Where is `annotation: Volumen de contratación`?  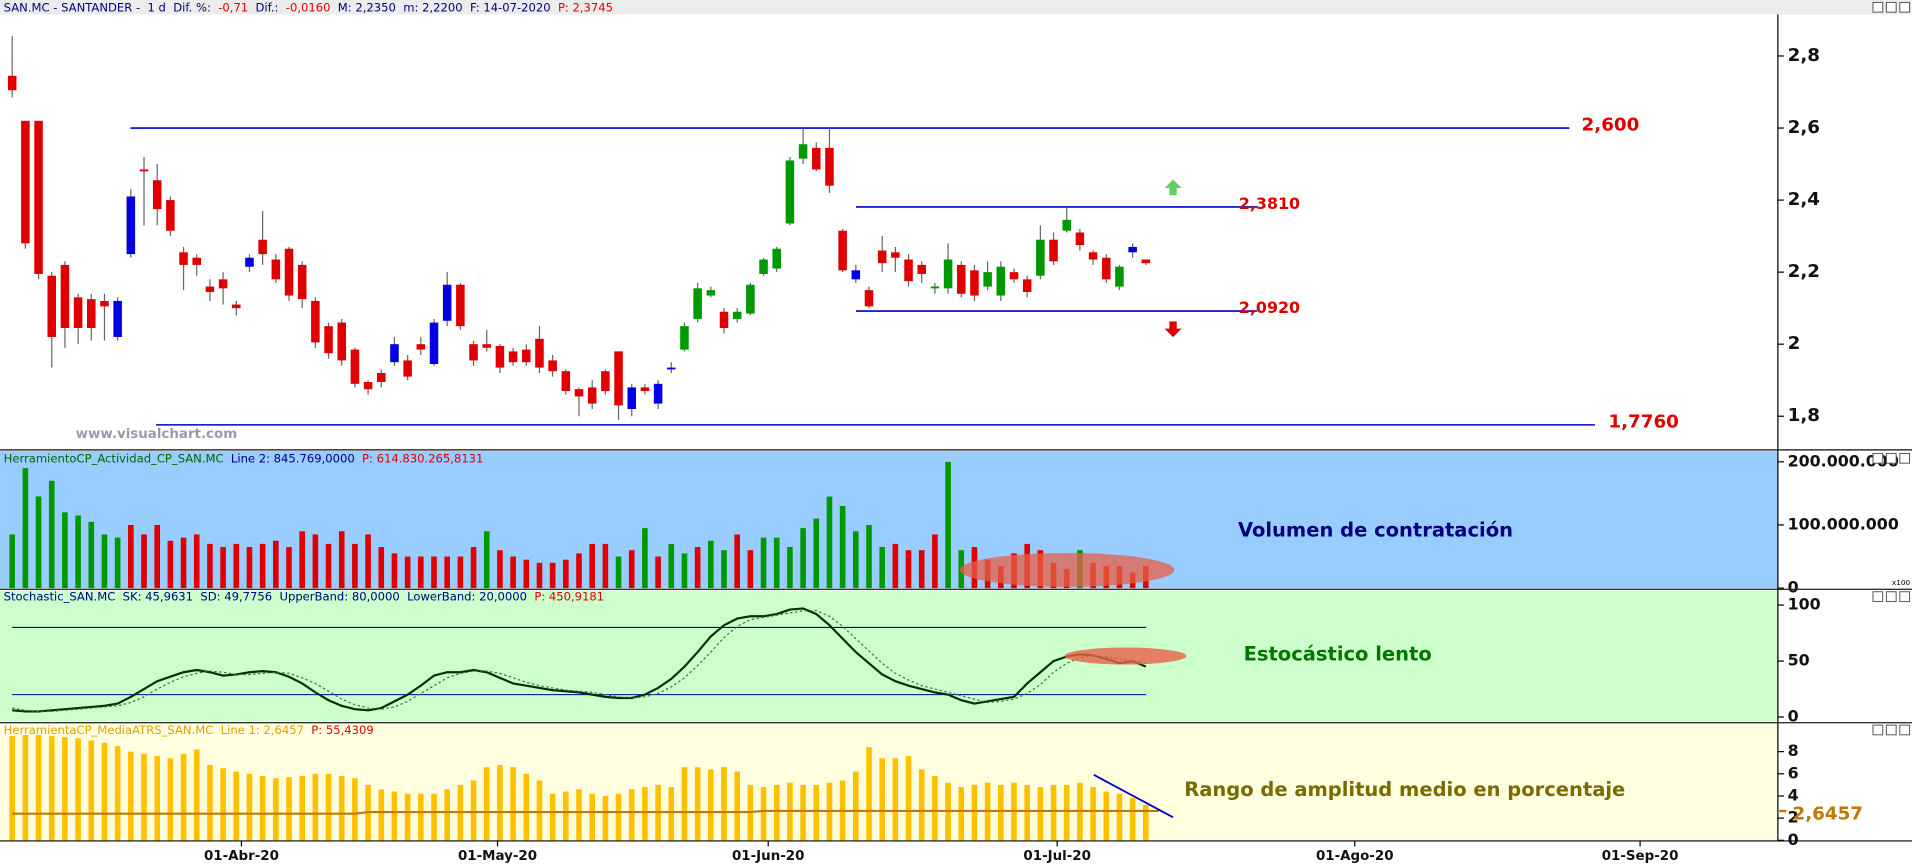 annotation: Volumen de contratación is located at coordinates (1375, 530).